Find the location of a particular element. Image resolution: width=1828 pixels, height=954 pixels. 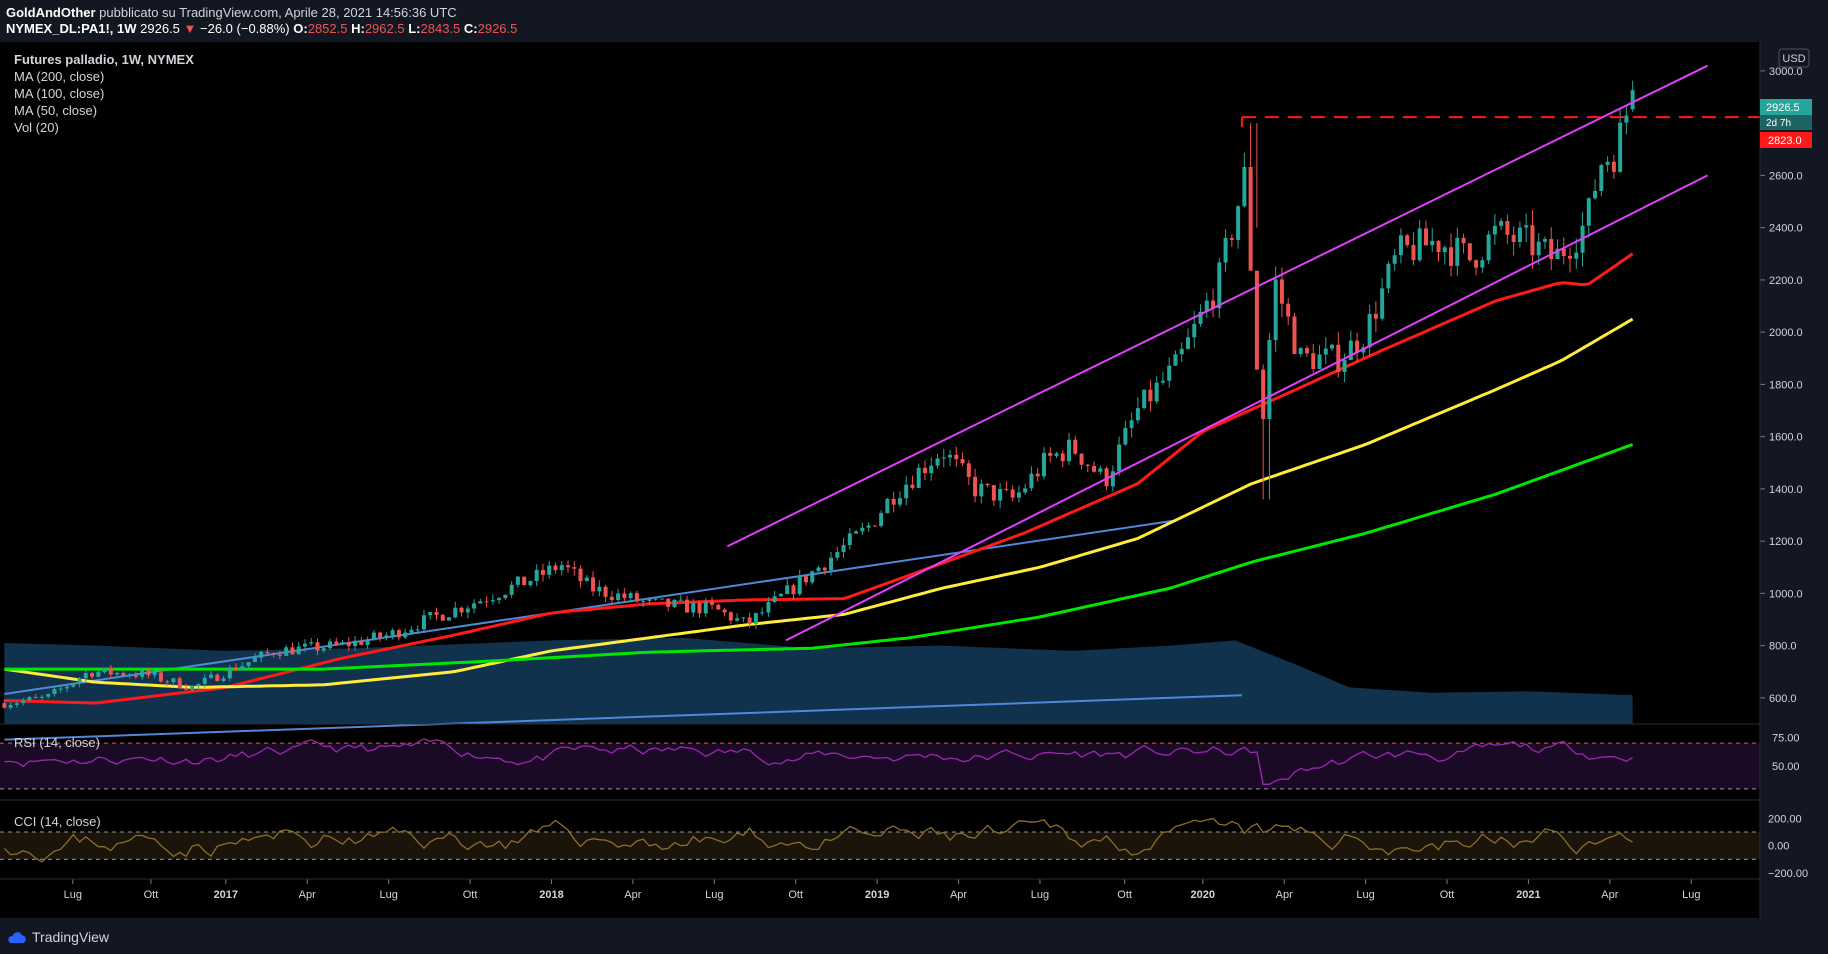

time-tick-label: Apr is located at coordinates (1609, 895).